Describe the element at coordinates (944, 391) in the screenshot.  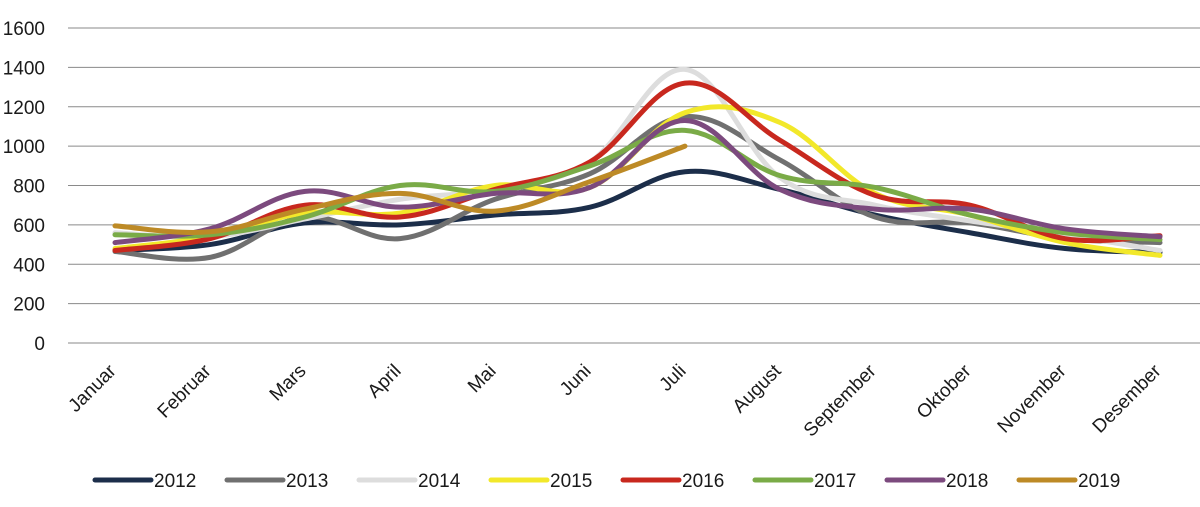
I see `x-tick-label: Oktober` at that location.